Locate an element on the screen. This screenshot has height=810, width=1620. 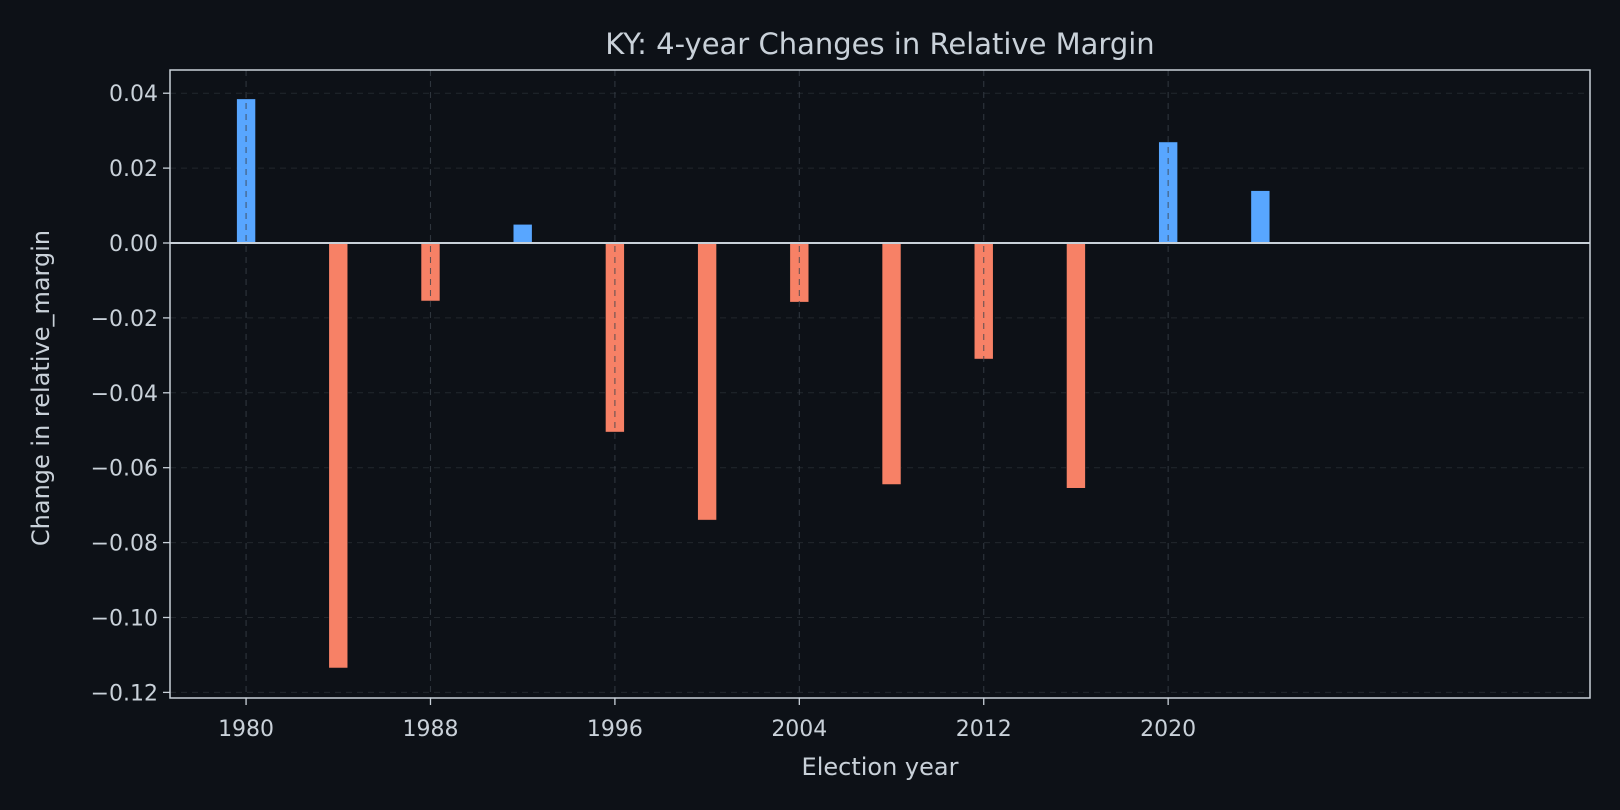
y-tick-label: −0.10 is located at coordinates (124, 618).